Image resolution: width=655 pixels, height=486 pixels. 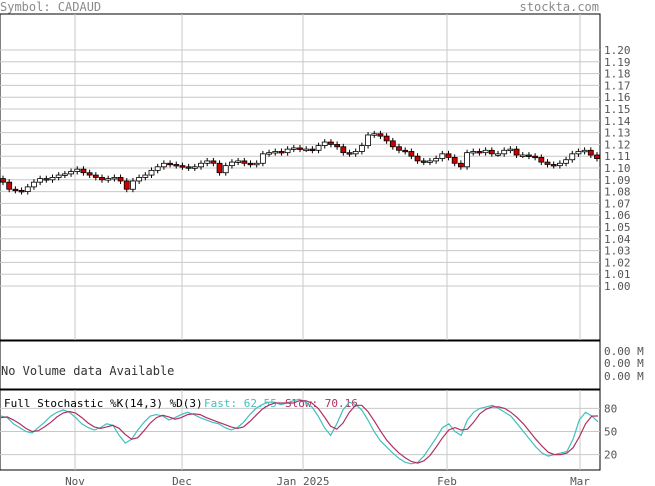 I want to click on price-y-tick-label: 1.10, so click(x=617, y=168).